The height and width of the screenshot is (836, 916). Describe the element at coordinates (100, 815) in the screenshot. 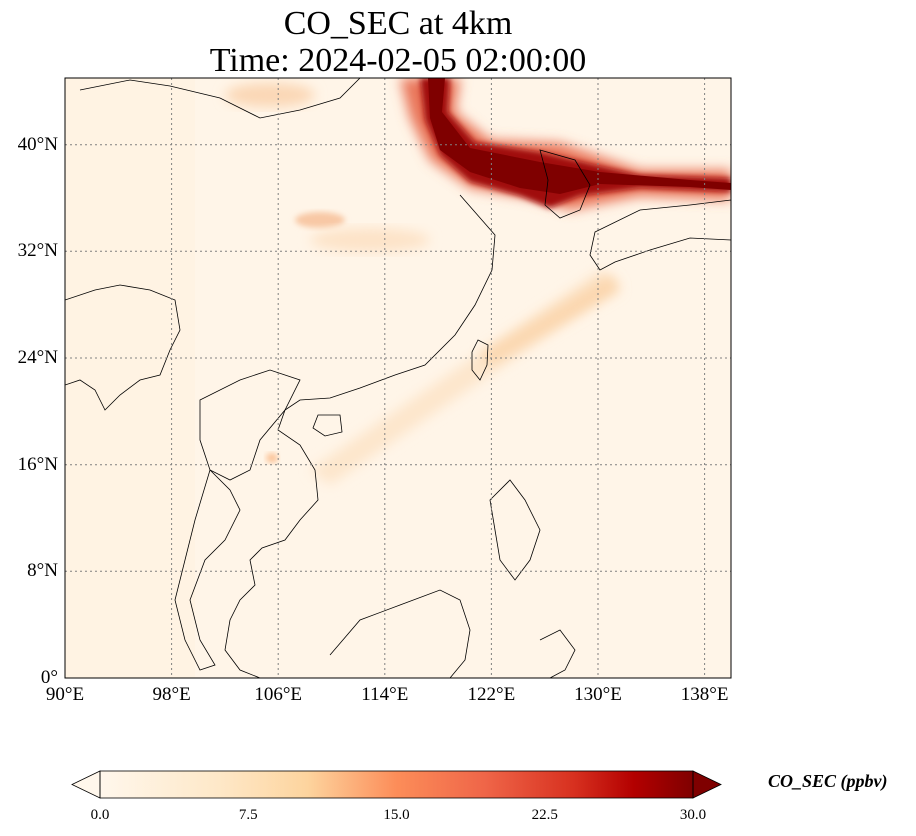

I see `colorbar-tick-label: 0.0` at that location.